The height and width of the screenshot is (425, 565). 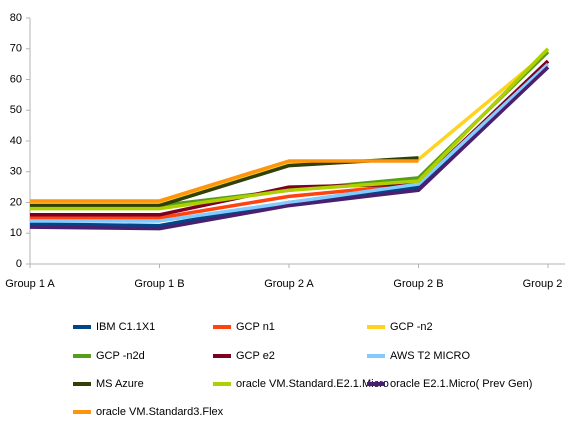 What do you see at coordinates (159, 284) in the screenshot?
I see `x-tick-label: Group 1 B` at bounding box center [159, 284].